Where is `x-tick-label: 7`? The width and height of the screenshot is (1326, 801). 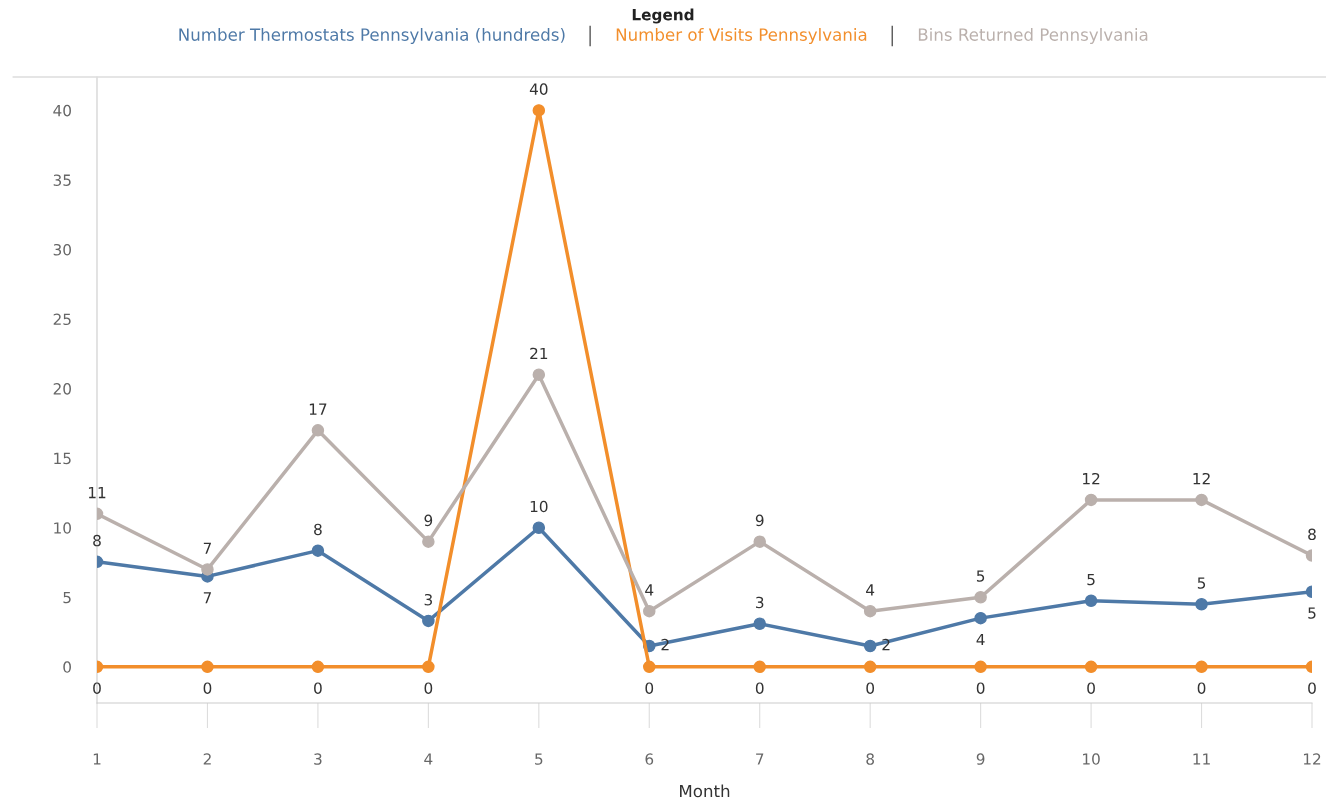
x-tick-label: 7 is located at coordinates (760, 759).